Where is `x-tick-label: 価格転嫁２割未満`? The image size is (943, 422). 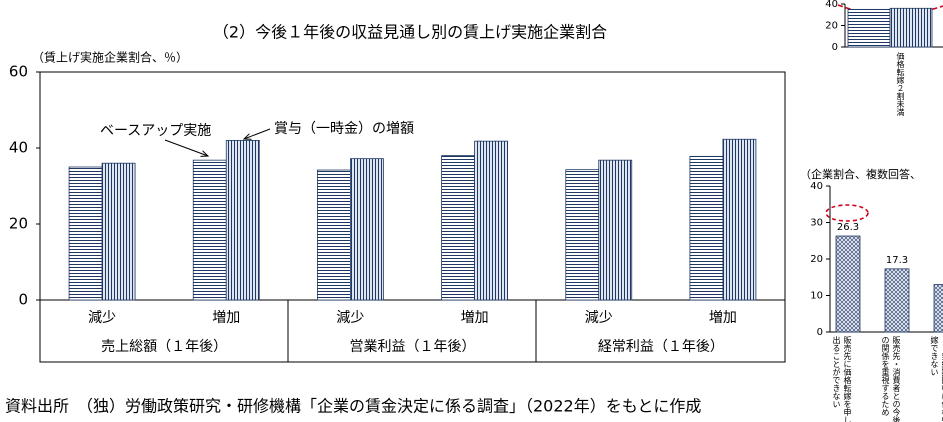 x-tick-label: 価格転嫁２割未満 is located at coordinates (900, 84).